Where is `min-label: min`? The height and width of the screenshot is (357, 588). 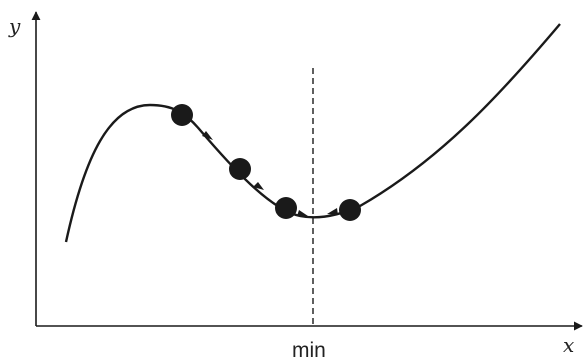
min-label: min is located at coordinates (309, 348).